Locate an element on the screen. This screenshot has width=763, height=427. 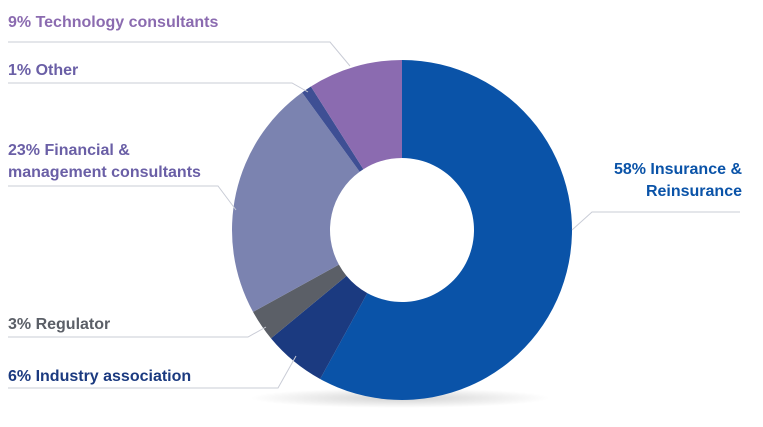
label-line: 58% Insurance & is located at coordinates (678, 169).